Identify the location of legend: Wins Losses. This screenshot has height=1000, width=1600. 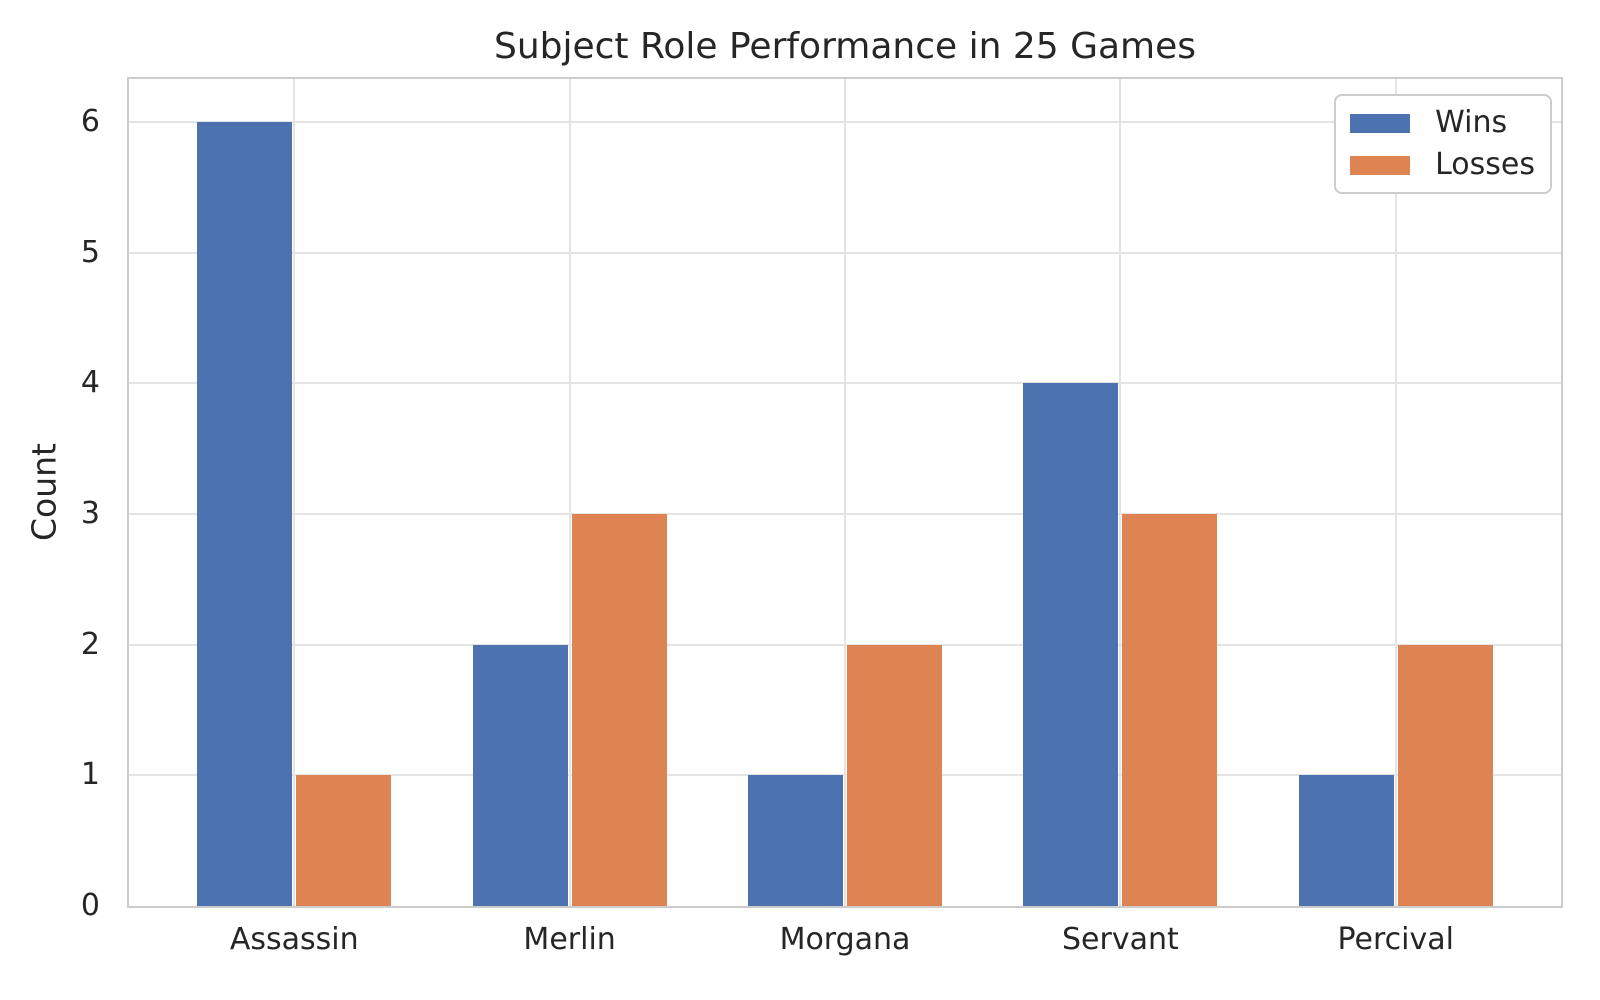
(1443, 144).